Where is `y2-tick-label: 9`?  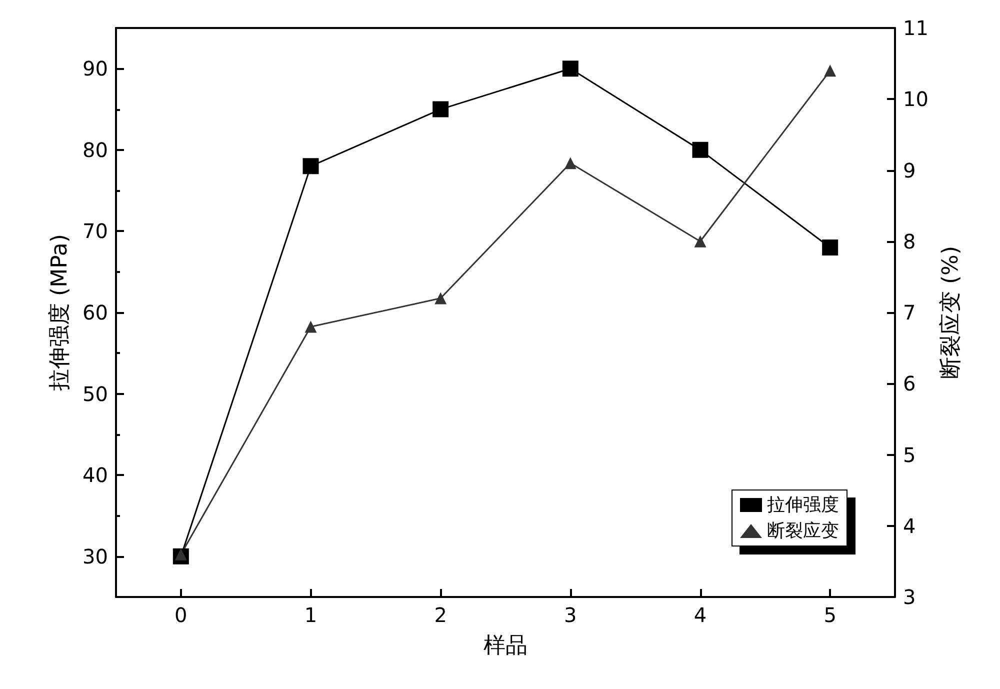
y2-tick-label: 9 is located at coordinates (909, 170).